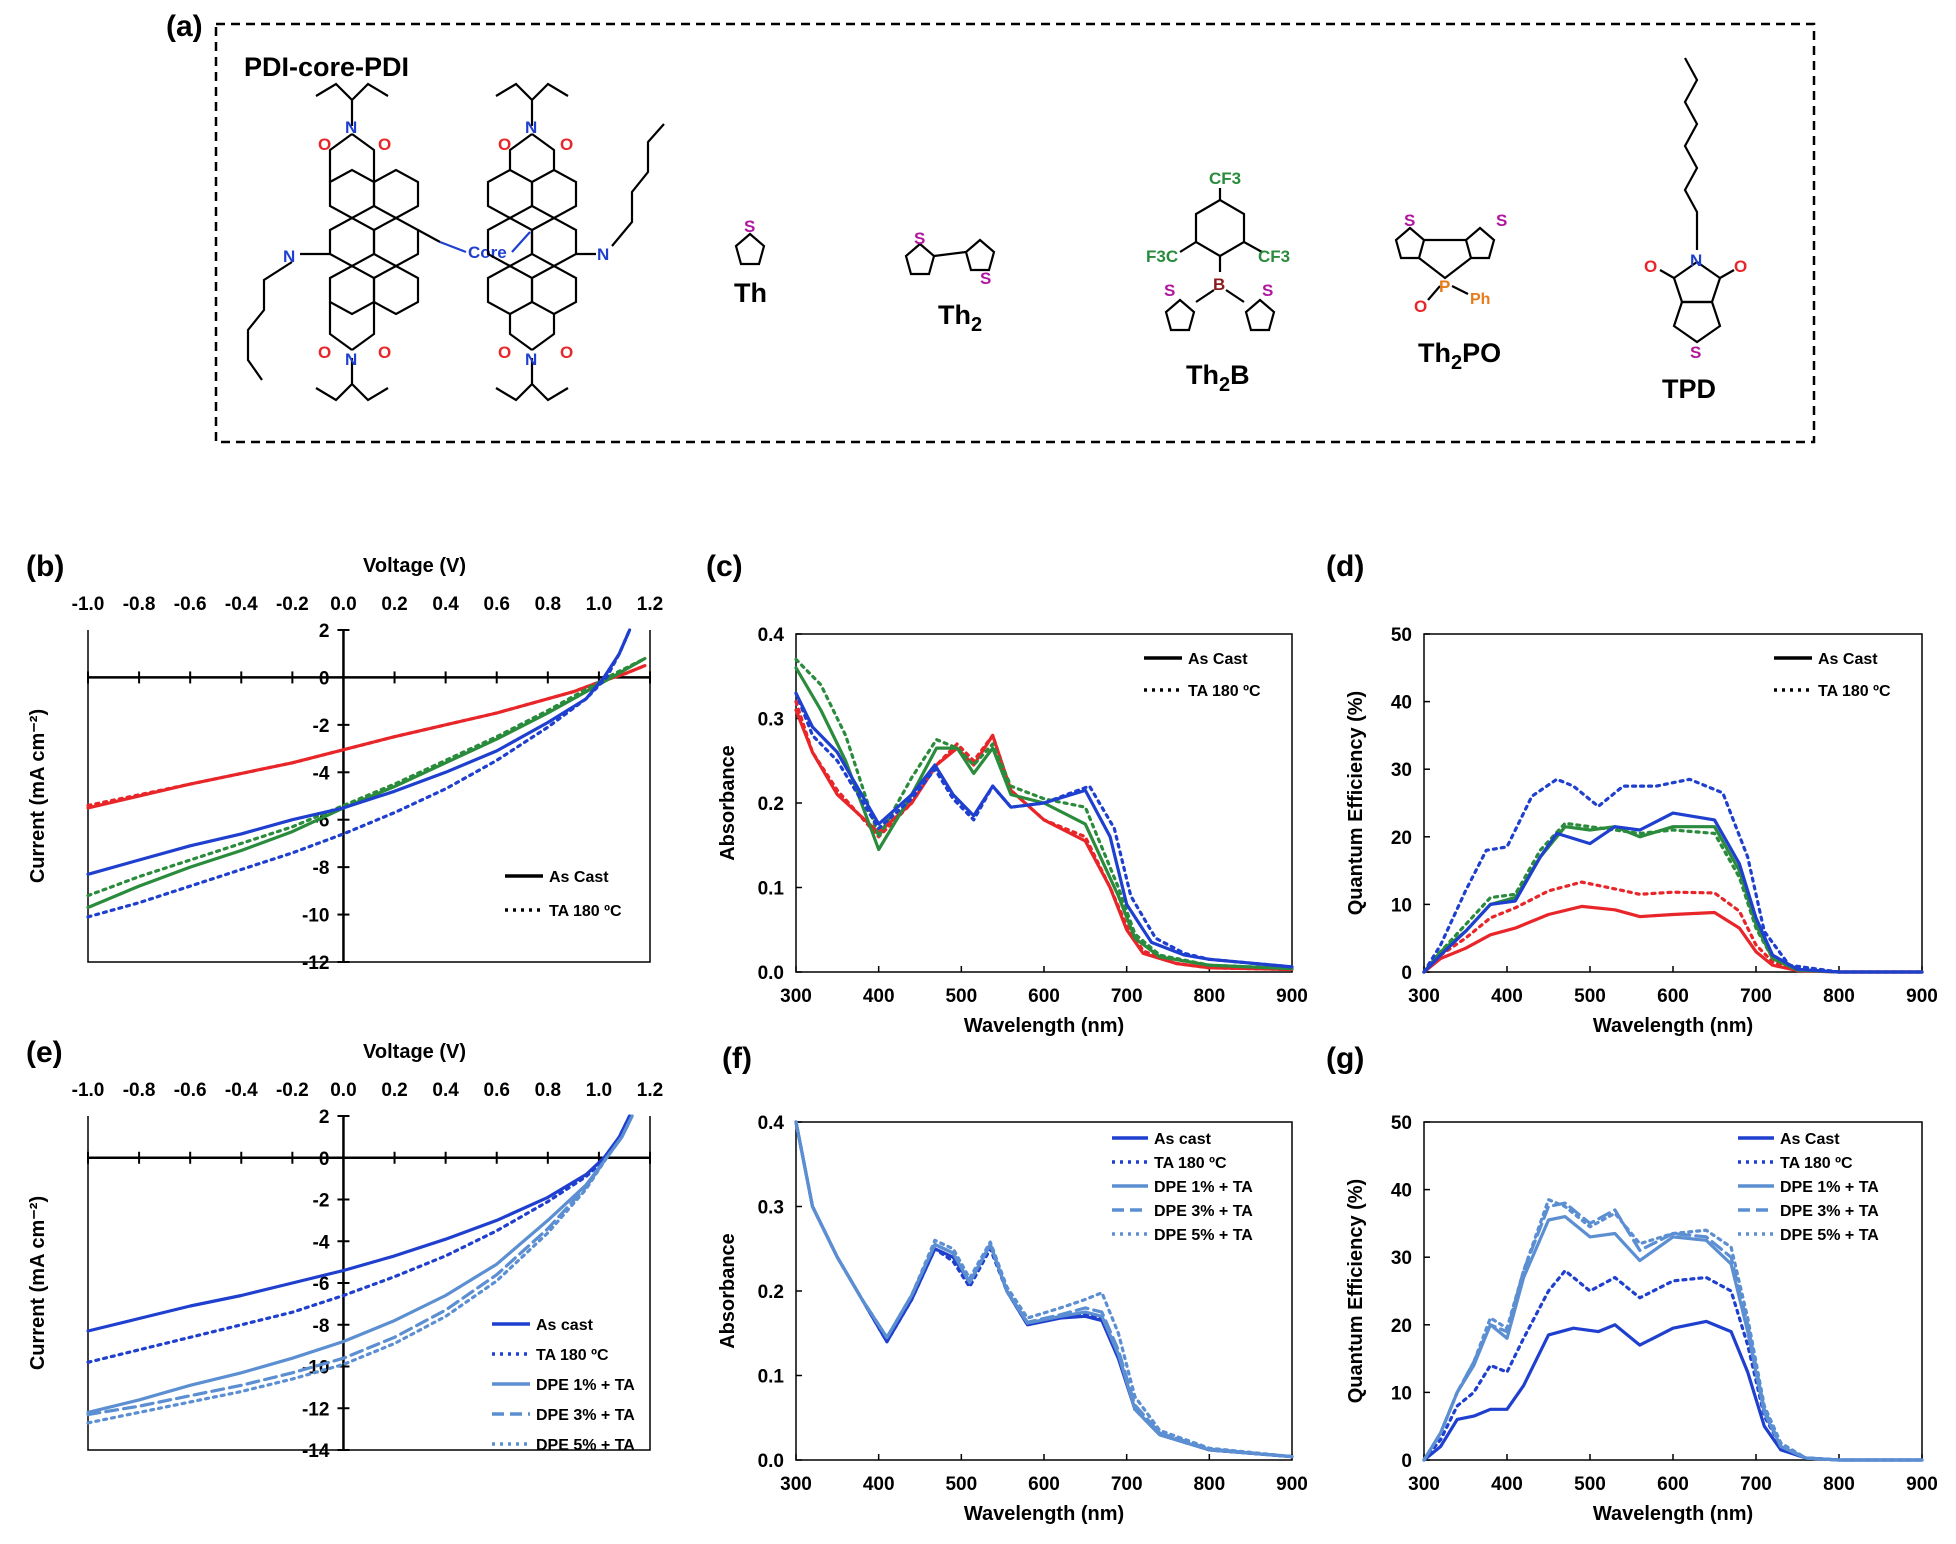 The height and width of the screenshot is (1544, 1956). I want to click on n-atom-pyrrole-left: N, so click(289, 256).